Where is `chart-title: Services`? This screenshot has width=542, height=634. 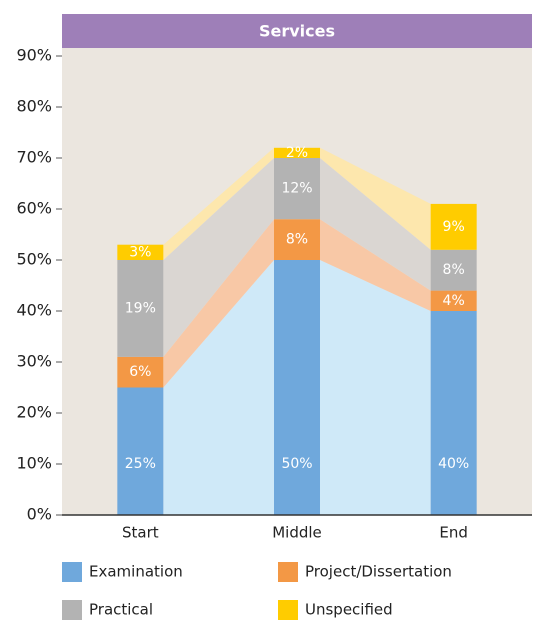
chart-title: Services is located at coordinates (297, 31).